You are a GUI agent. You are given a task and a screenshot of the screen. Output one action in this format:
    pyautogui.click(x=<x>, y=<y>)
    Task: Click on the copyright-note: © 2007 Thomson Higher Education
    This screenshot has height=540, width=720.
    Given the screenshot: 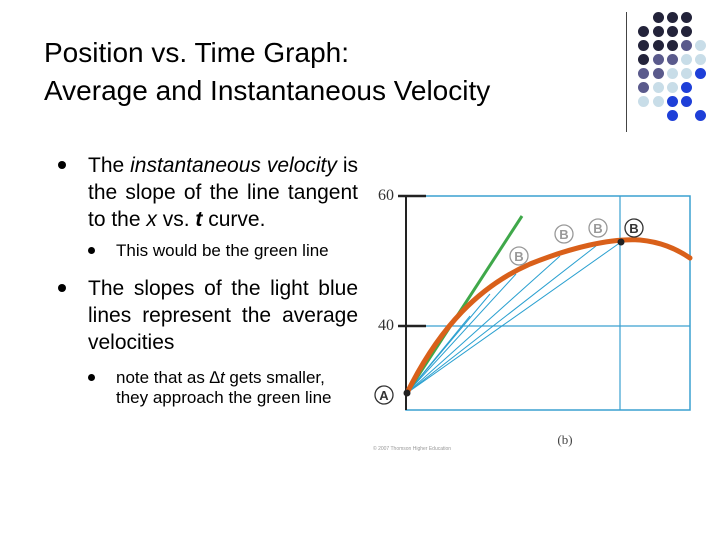 What is the action you would take?
    pyautogui.click(x=412, y=449)
    